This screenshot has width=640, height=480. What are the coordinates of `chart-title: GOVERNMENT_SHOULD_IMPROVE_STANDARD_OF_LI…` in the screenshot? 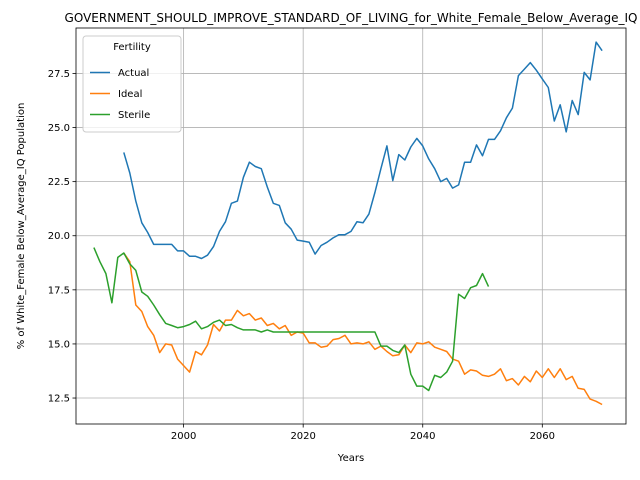 It's located at (351, 18).